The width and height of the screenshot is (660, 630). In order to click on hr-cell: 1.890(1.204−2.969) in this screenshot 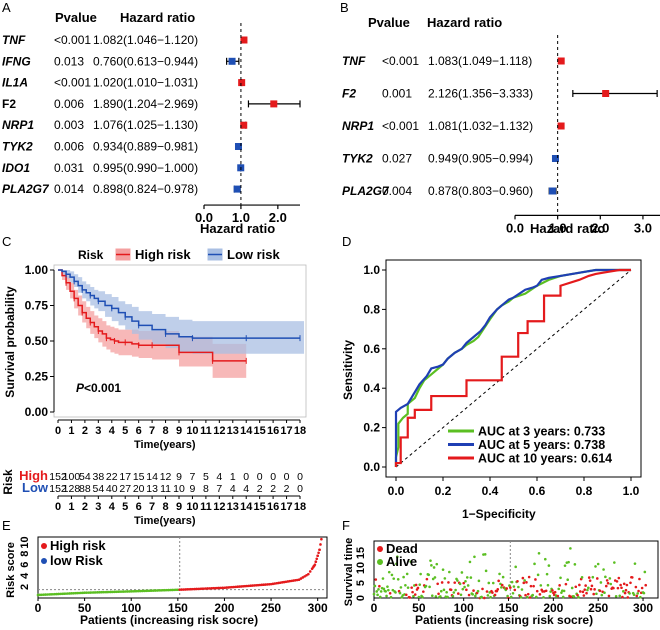, I will do `click(145, 104)`.